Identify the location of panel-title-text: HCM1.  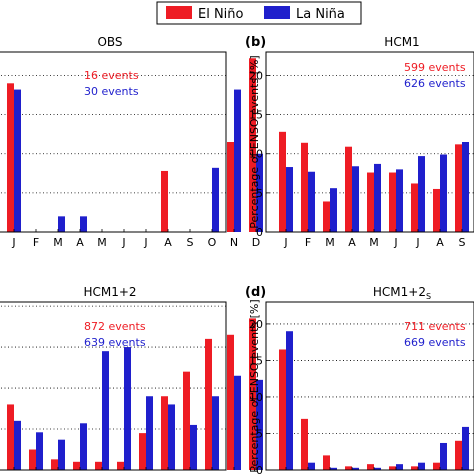
(401, 42).